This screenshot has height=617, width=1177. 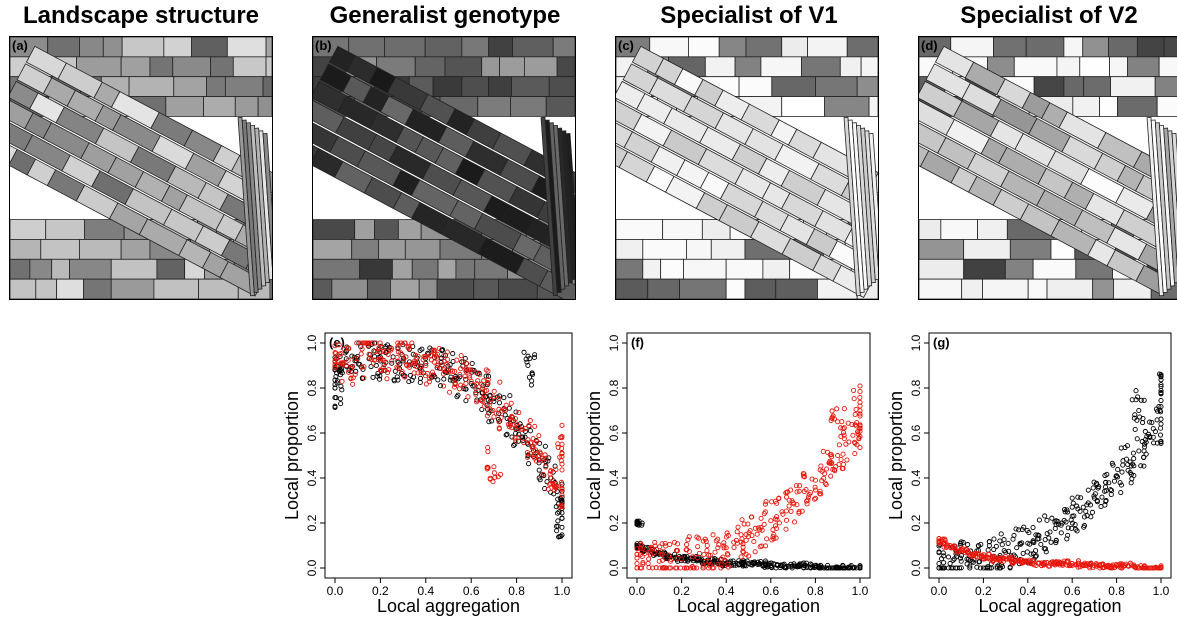 What do you see at coordinates (562, 591) in the screenshot?
I see `x-tick-label: 1.0` at bounding box center [562, 591].